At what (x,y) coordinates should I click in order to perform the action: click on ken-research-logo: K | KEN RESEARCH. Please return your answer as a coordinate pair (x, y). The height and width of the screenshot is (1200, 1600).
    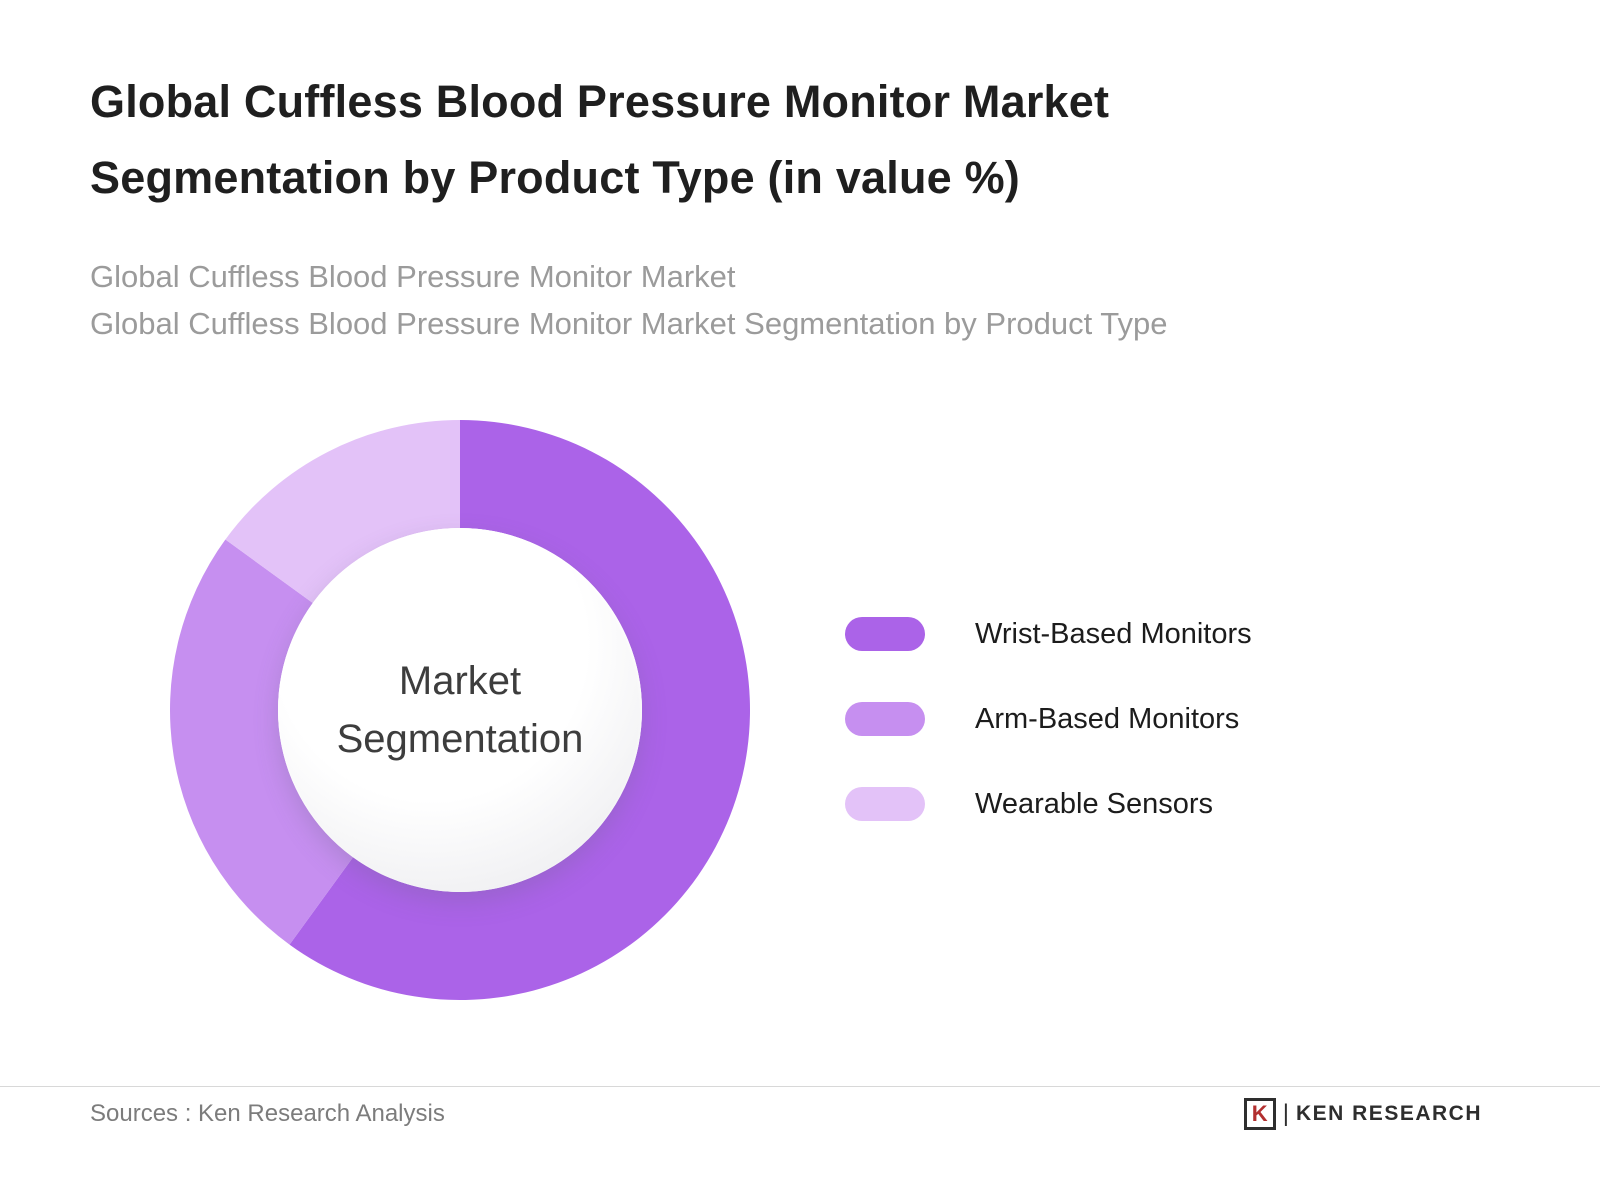
    Looking at the image, I should click on (1362, 1114).